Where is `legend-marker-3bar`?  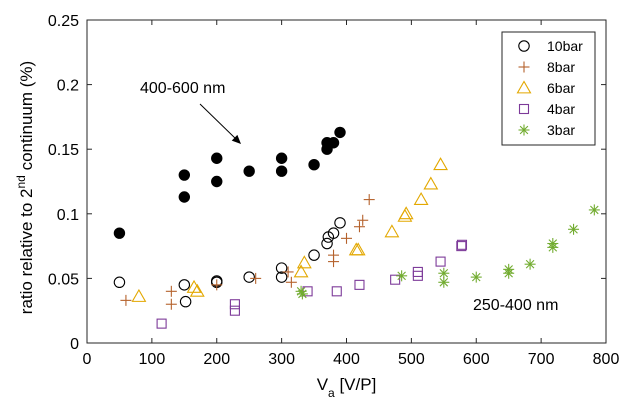
legend-marker-3bar is located at coordinates (524, 130).